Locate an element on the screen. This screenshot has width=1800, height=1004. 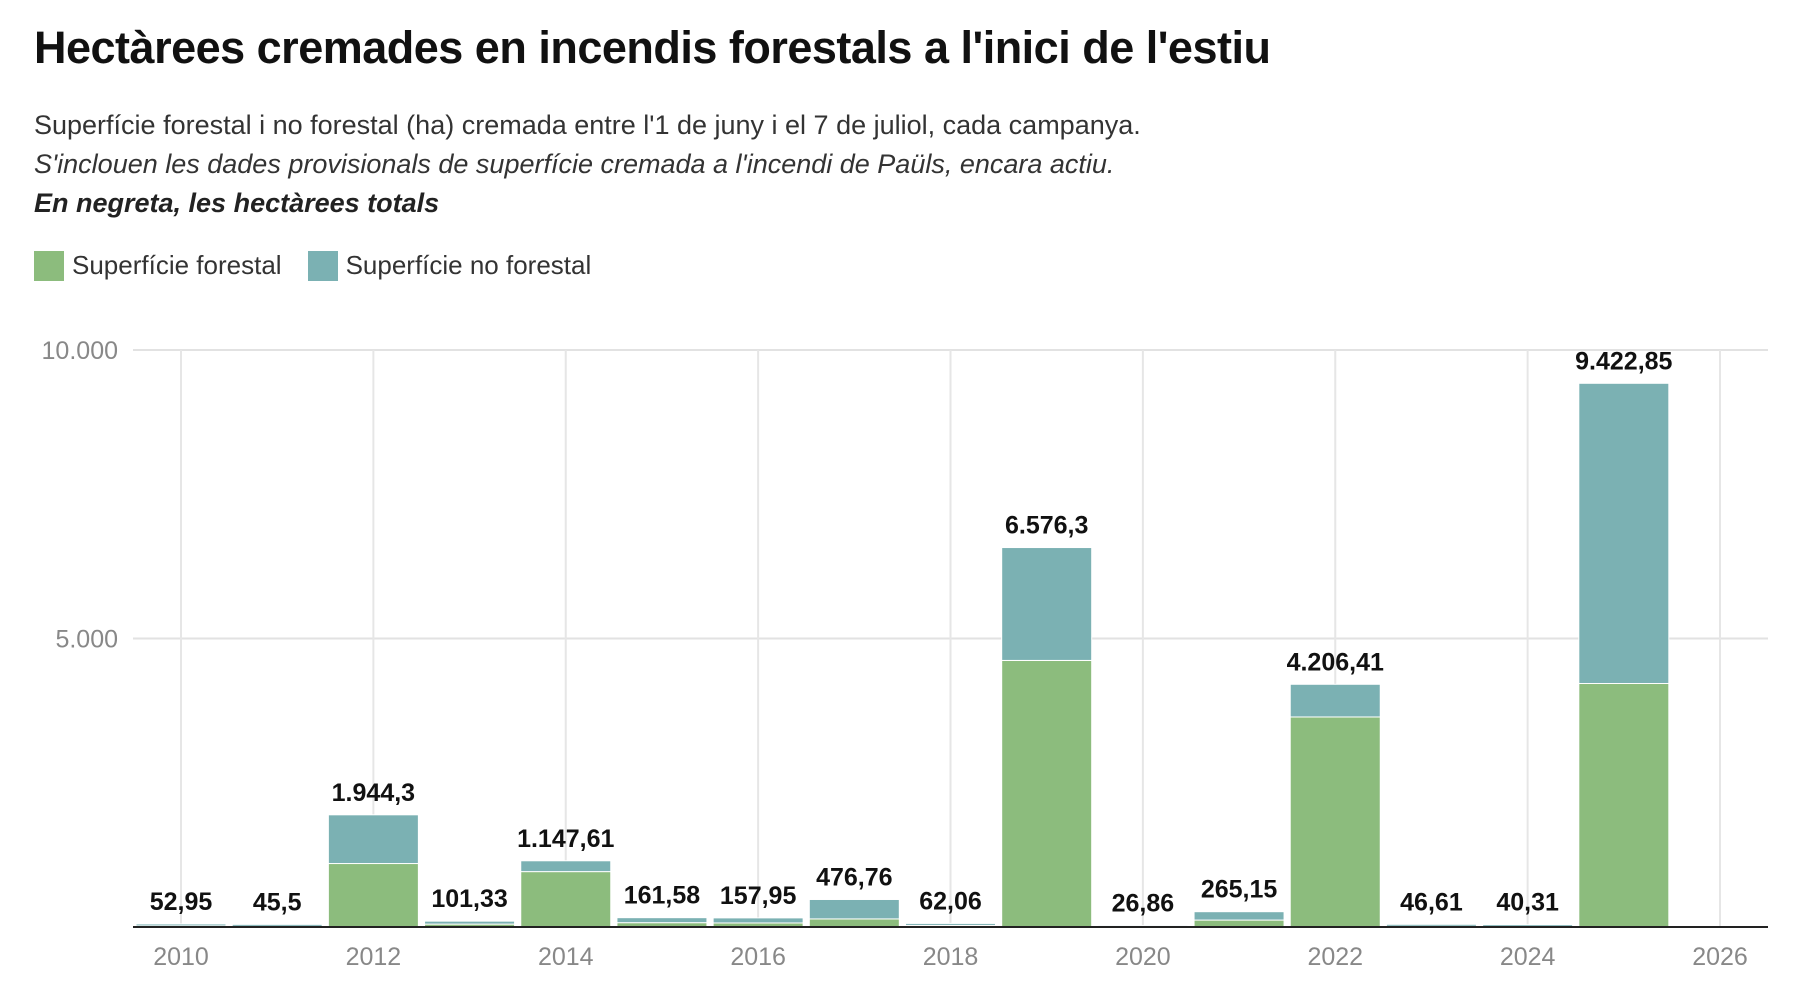
y-tick-label: 10.000 is located at coordinates (80, 351).